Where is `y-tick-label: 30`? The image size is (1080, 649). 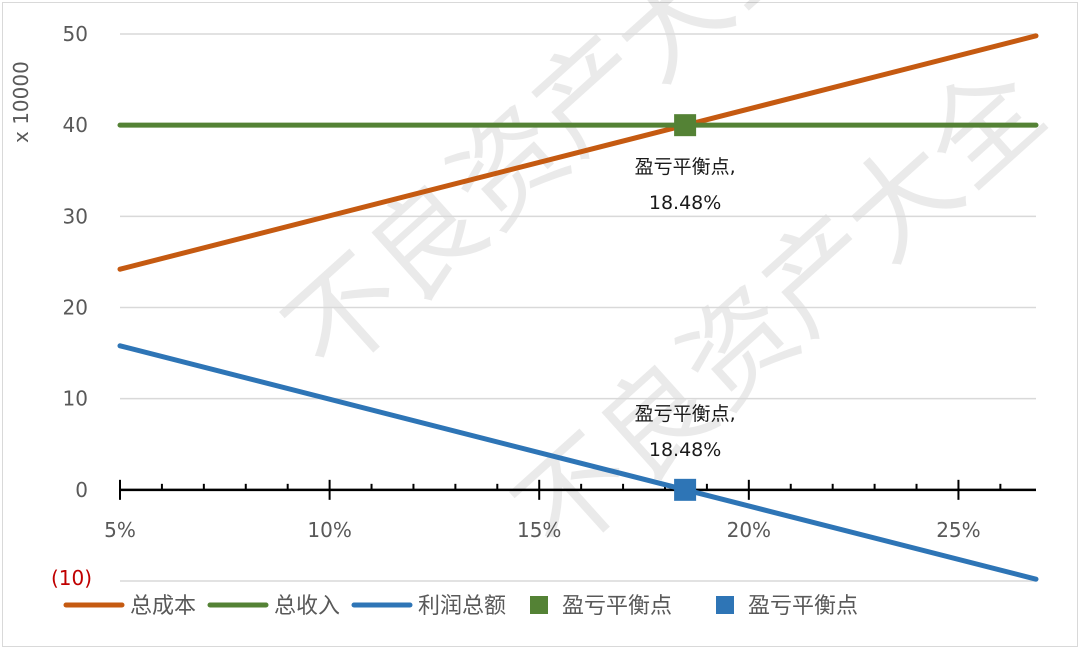
y-tick-label: 30 is located at coordinates (75, 216).